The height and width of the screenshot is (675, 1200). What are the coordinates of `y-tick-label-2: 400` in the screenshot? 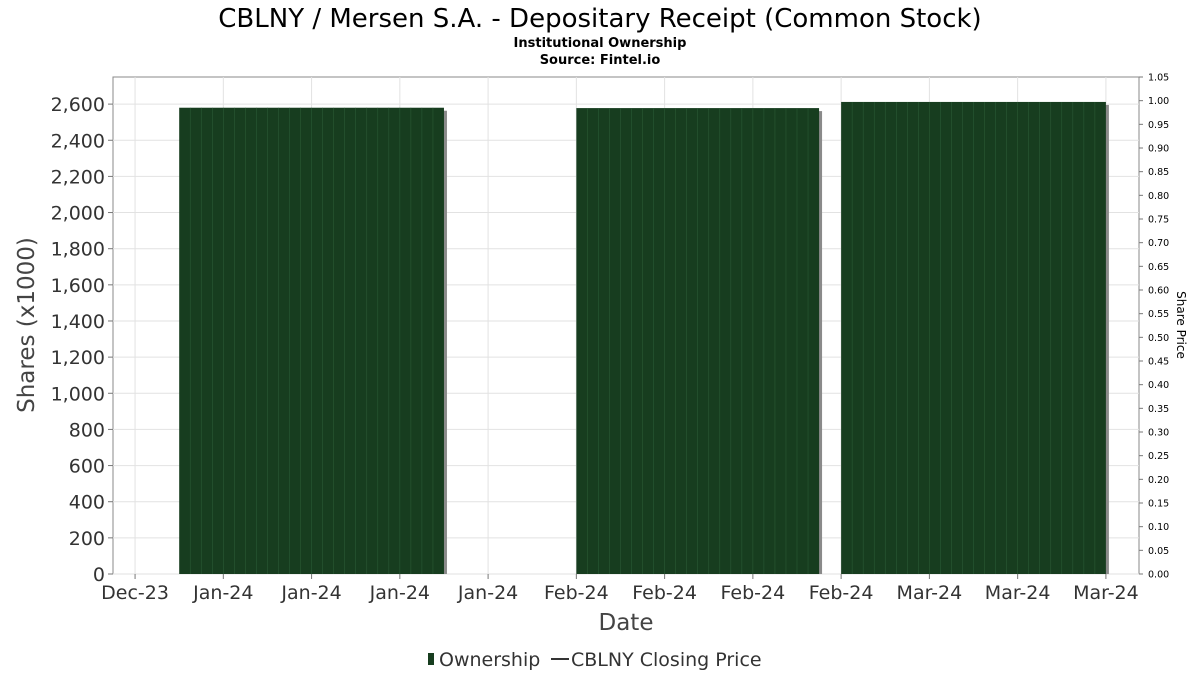 It's located at (87, 503).